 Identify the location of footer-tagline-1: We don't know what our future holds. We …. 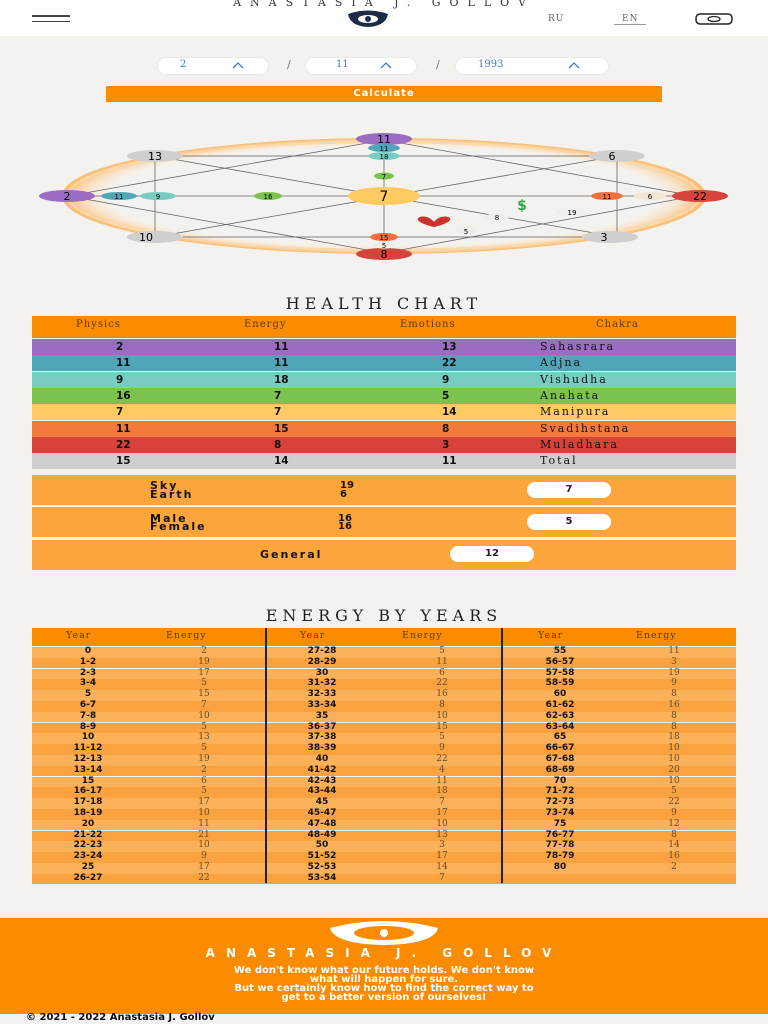
(384, 970).